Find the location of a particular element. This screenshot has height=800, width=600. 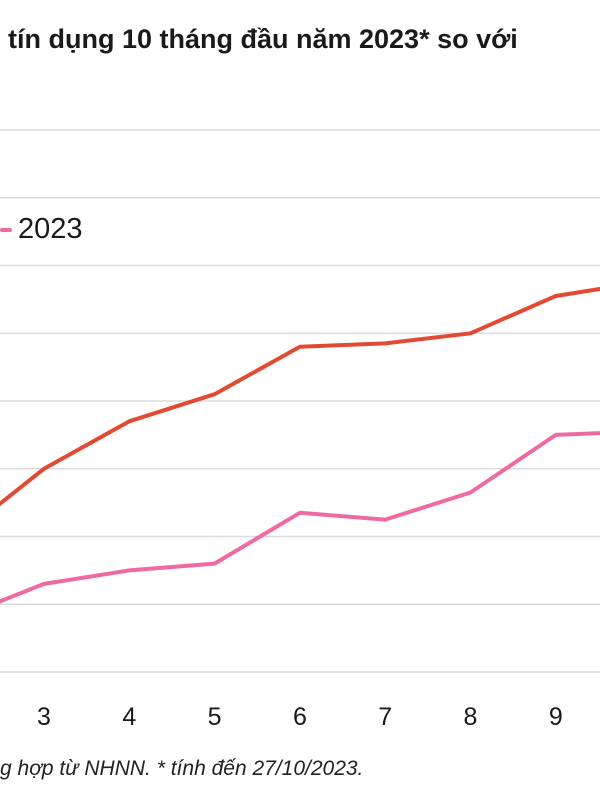

x-tick-label: 5 is located at coordinates (215, 717).